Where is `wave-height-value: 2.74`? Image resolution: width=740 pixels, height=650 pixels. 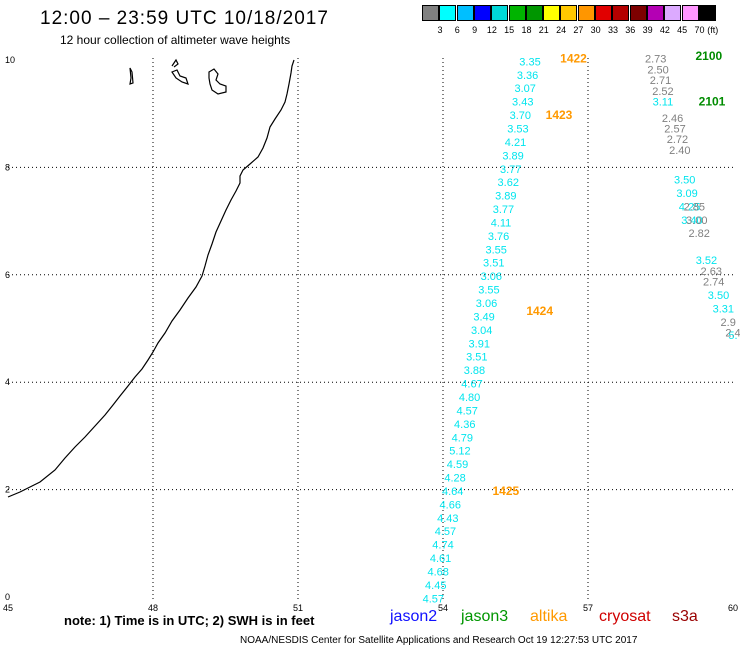 wave-height-value: 2.74 is located at coordinates (713, 283).